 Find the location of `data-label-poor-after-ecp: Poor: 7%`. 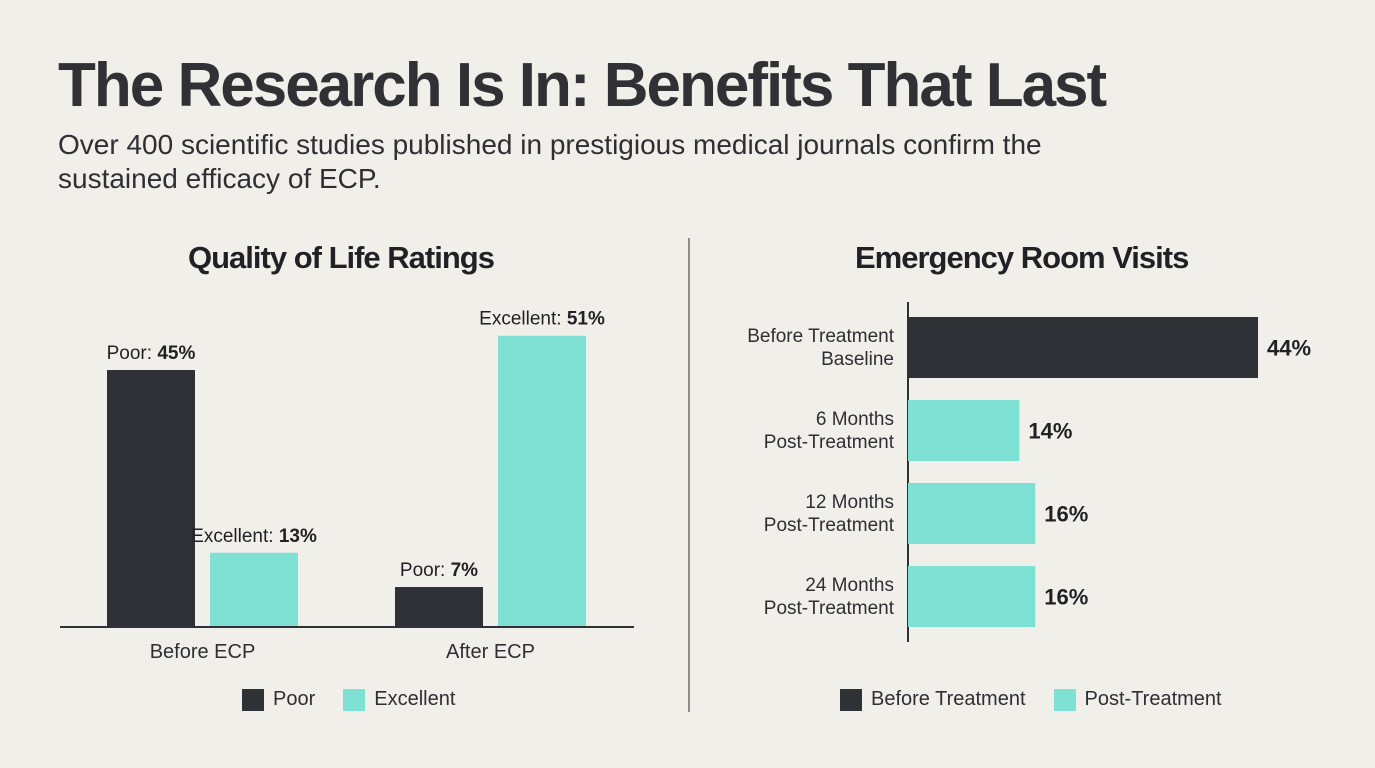

data-label-poor-after-ecp: Poor: 7% is located at coordinates (439, 570).